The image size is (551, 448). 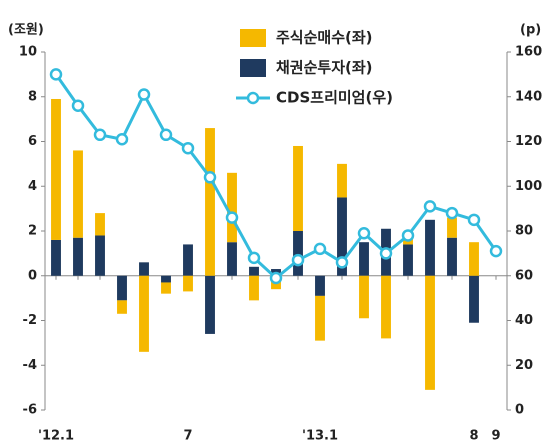 What do you see at coordinates (187, 436) in the screenshot?
I see `x-tick-label: 7` at bounding box center [187, 436].